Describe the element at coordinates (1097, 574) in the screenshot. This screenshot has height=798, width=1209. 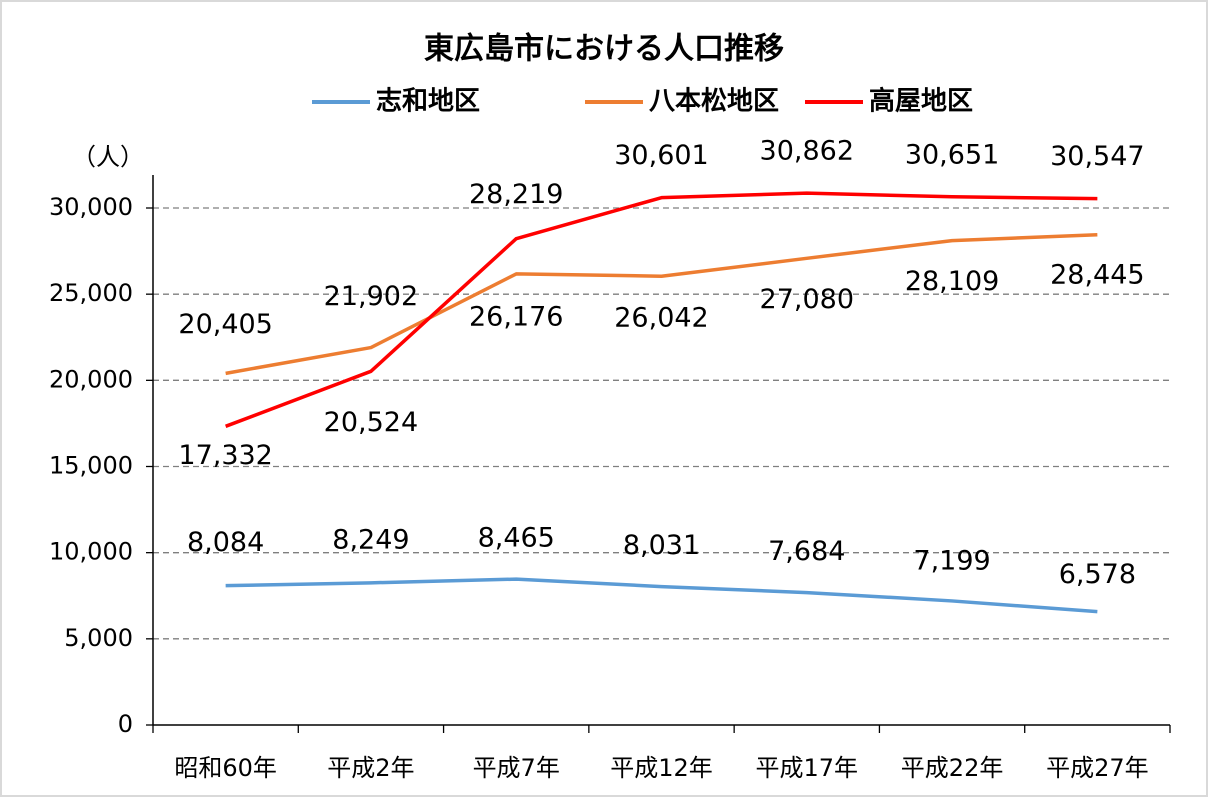
I see `data-label: 6,578` at that location.